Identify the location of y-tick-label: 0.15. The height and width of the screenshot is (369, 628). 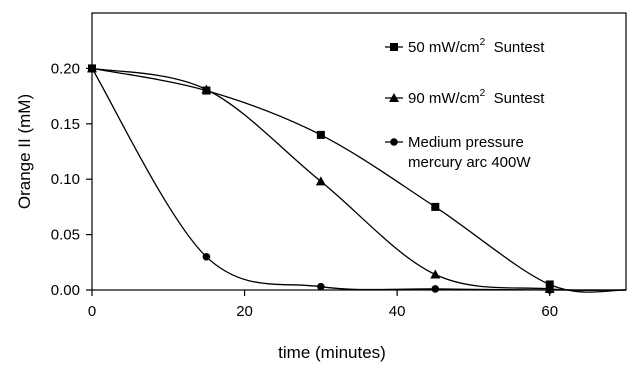
(65, 124).